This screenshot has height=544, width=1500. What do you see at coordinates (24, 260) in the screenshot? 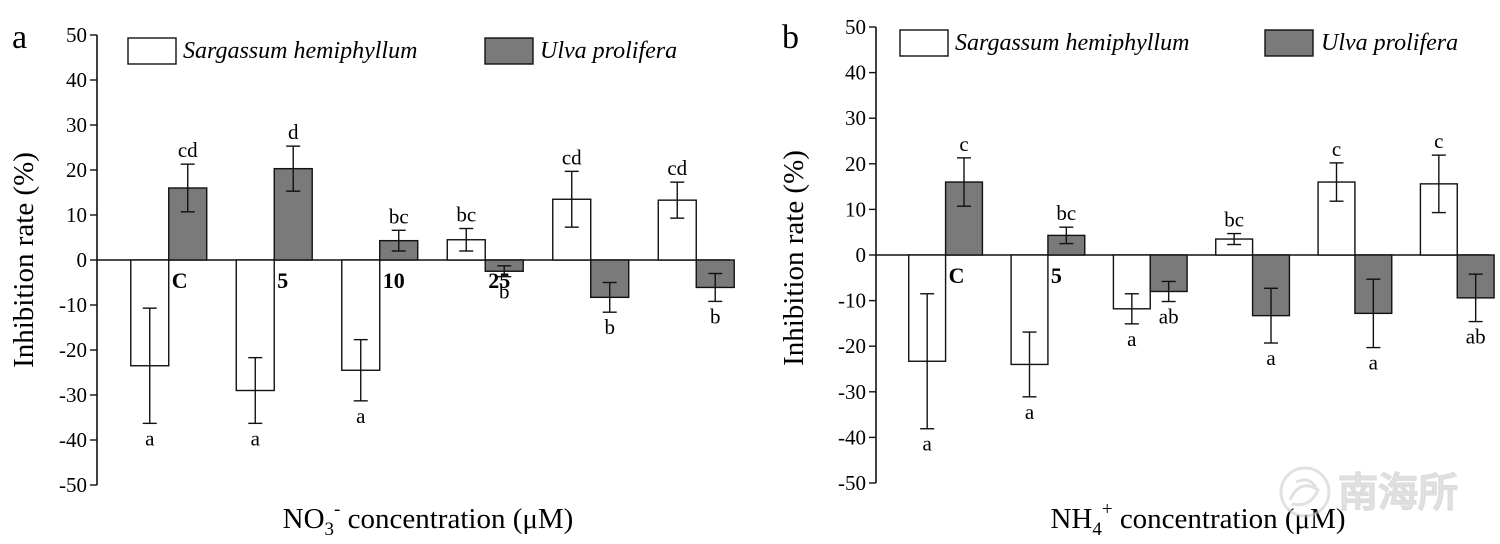
I see `y-axis-label: Inhibition rate (%)` at bounding box center [24, 260].